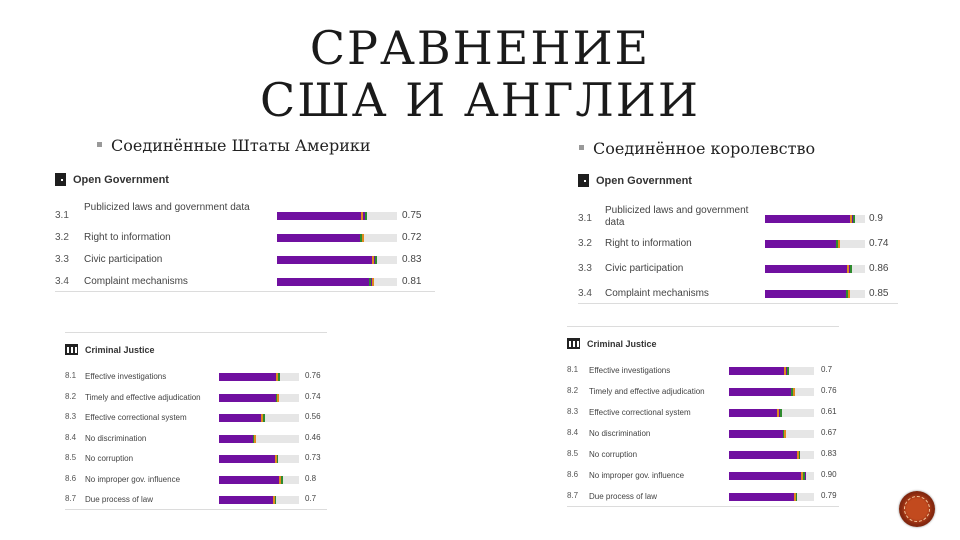 The image size is (960, 540). What do you see at coordinates (573, 474) in the screenshot?
I see `category-code: 8.6` at bounding box center [573, 474].